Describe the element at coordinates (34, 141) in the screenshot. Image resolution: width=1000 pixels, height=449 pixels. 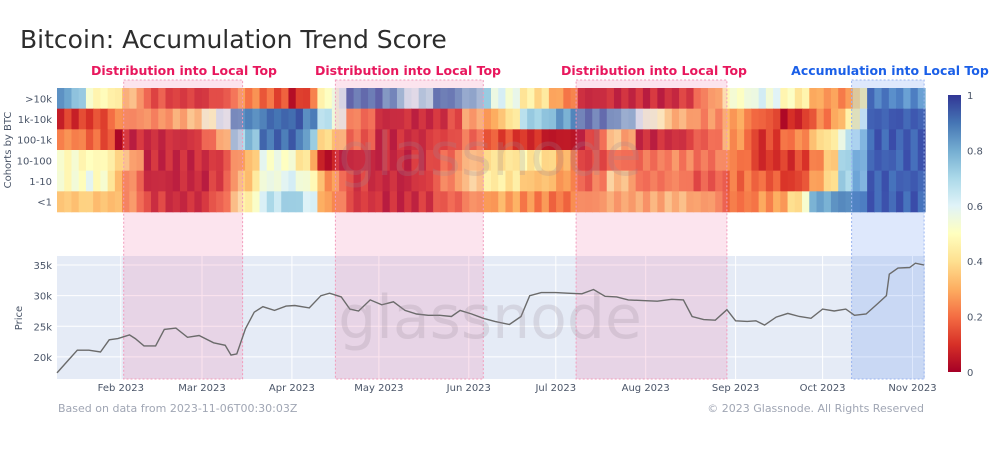
I see `heatmap-row-label: 100-1k` at that location.